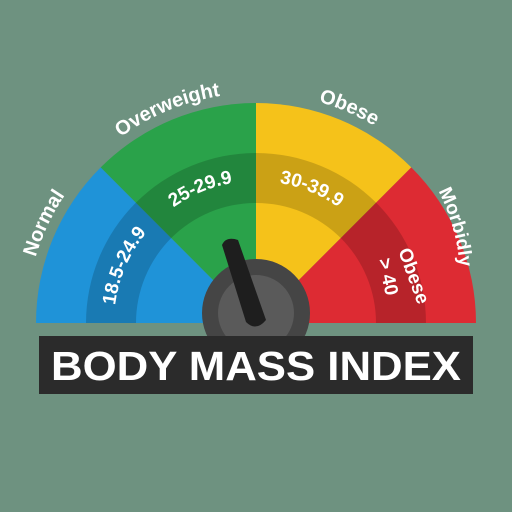  I want to click on segment-morbidly-obese, so click(366, 245).